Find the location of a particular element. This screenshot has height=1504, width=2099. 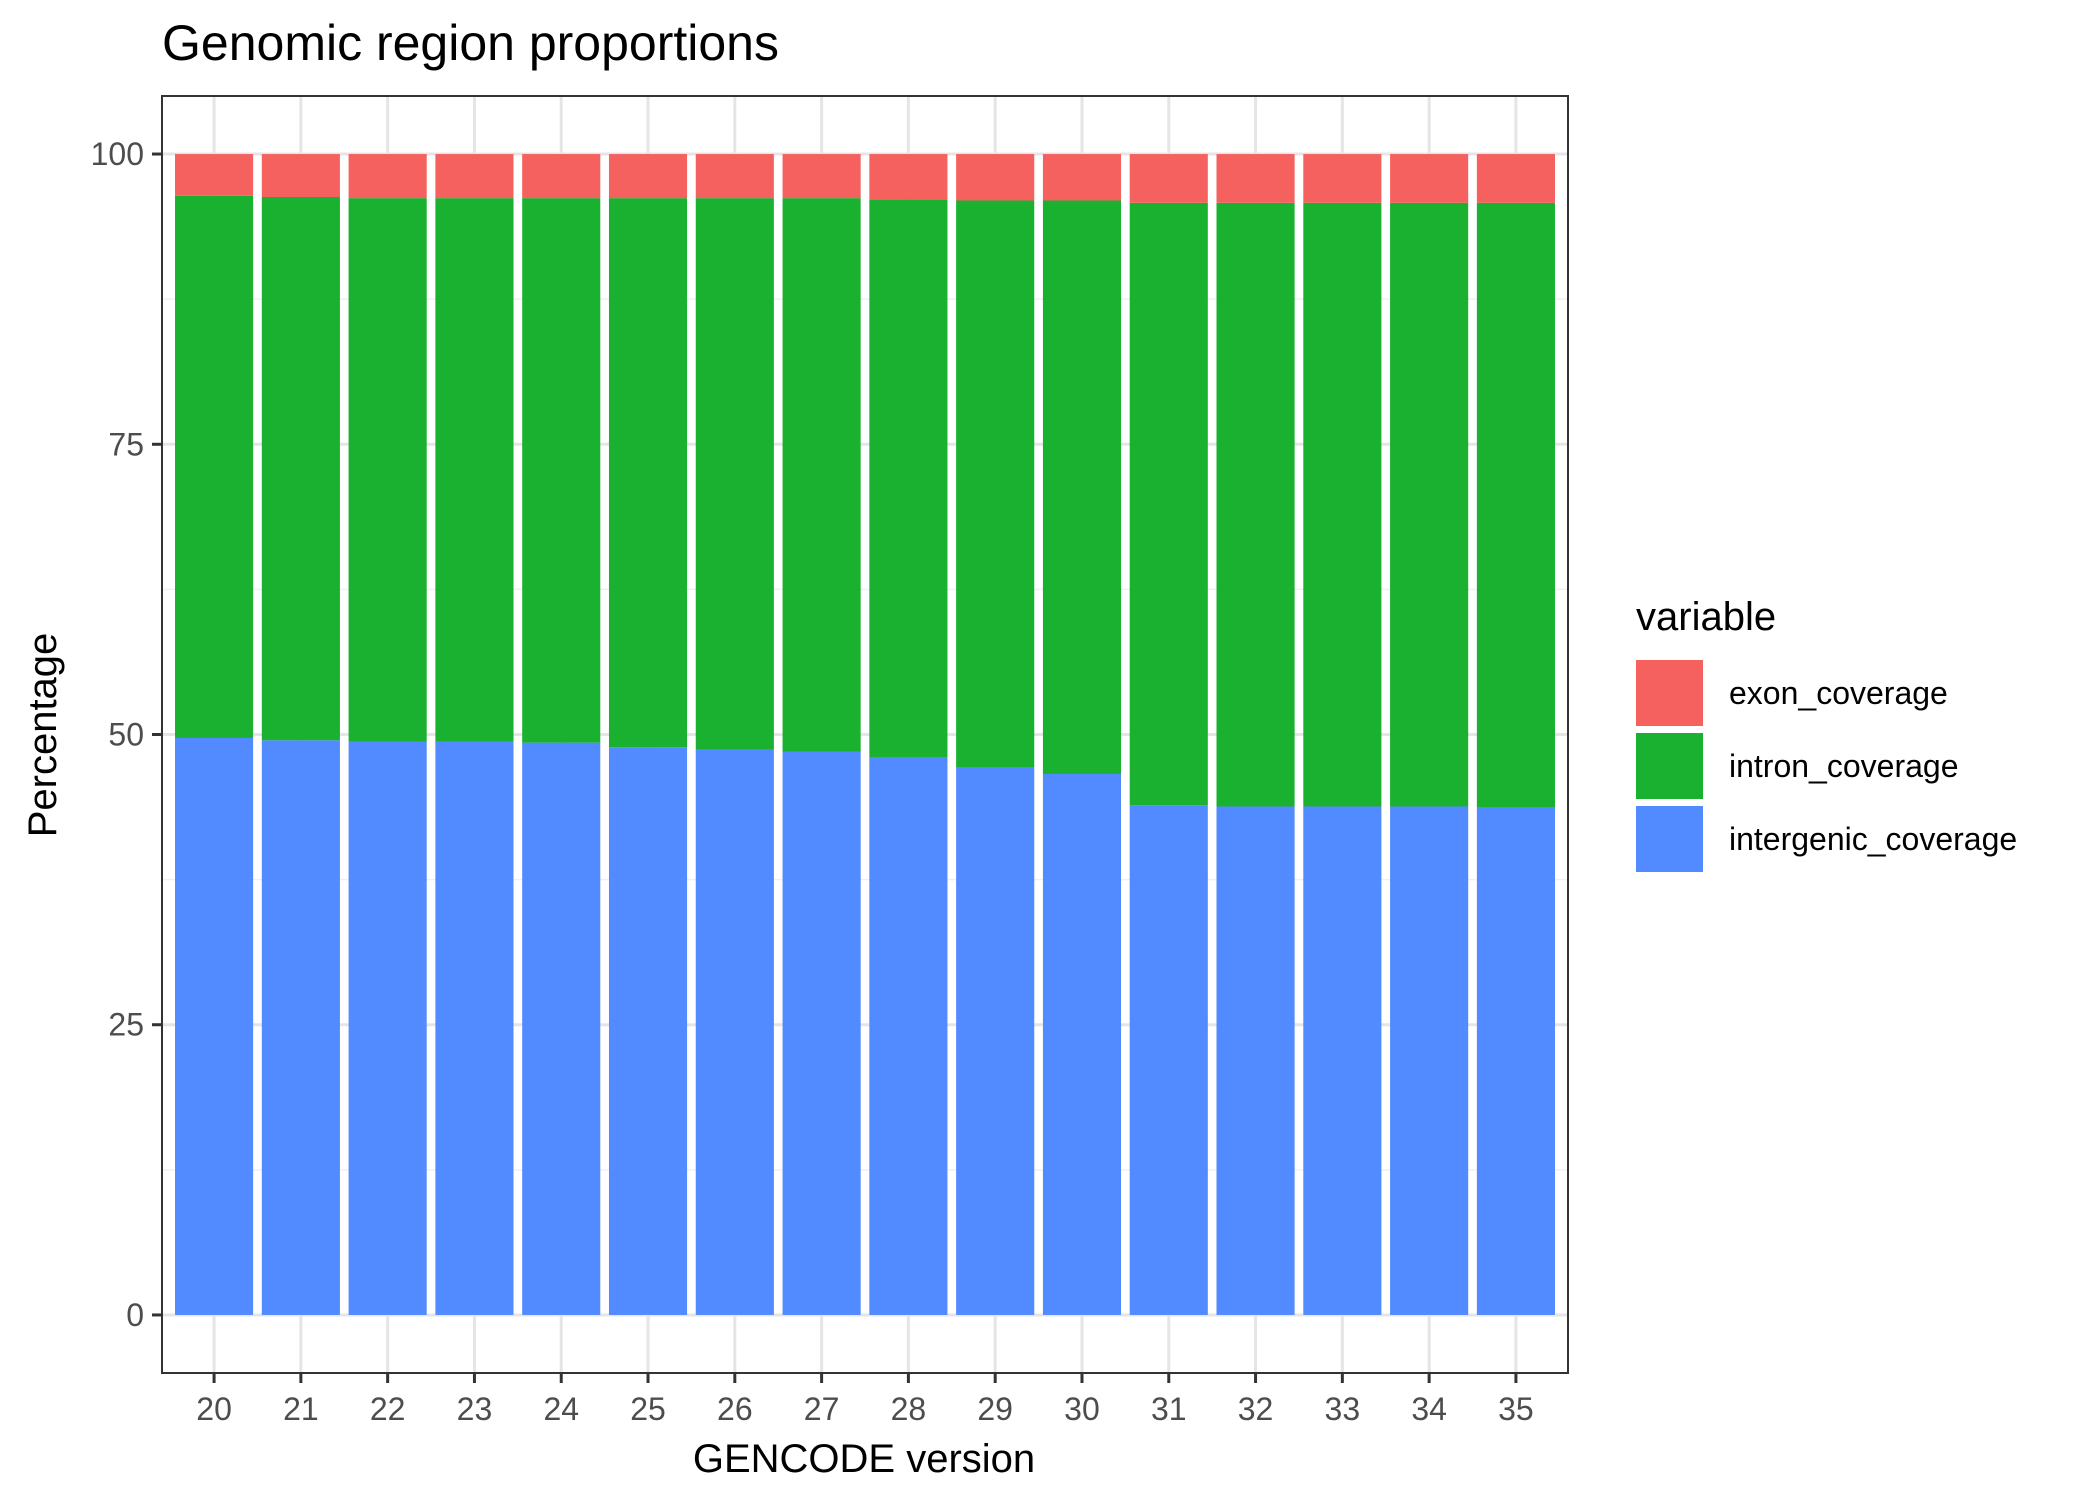

x-tick-label: 22 is located at coordinates (388, 1409).